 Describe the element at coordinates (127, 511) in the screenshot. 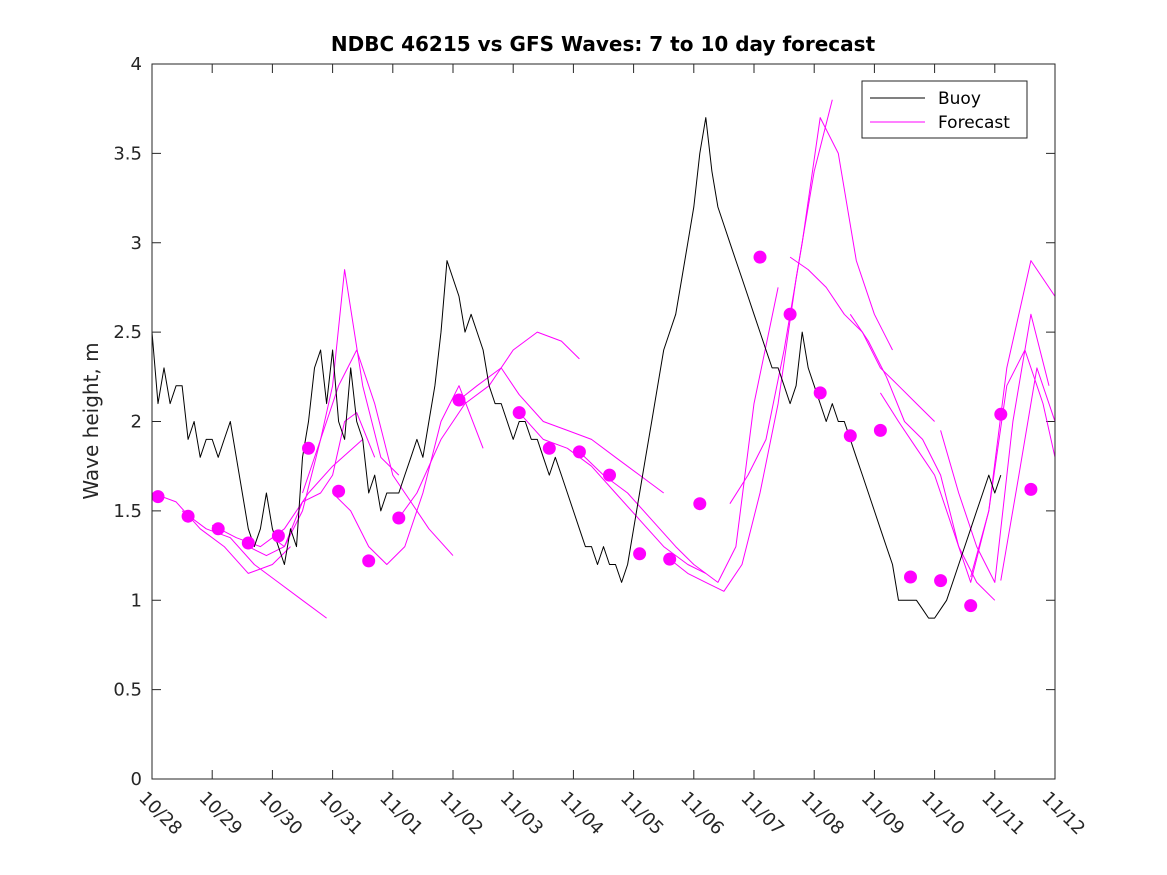

I see `y-tick-label: 1.5` at that location.